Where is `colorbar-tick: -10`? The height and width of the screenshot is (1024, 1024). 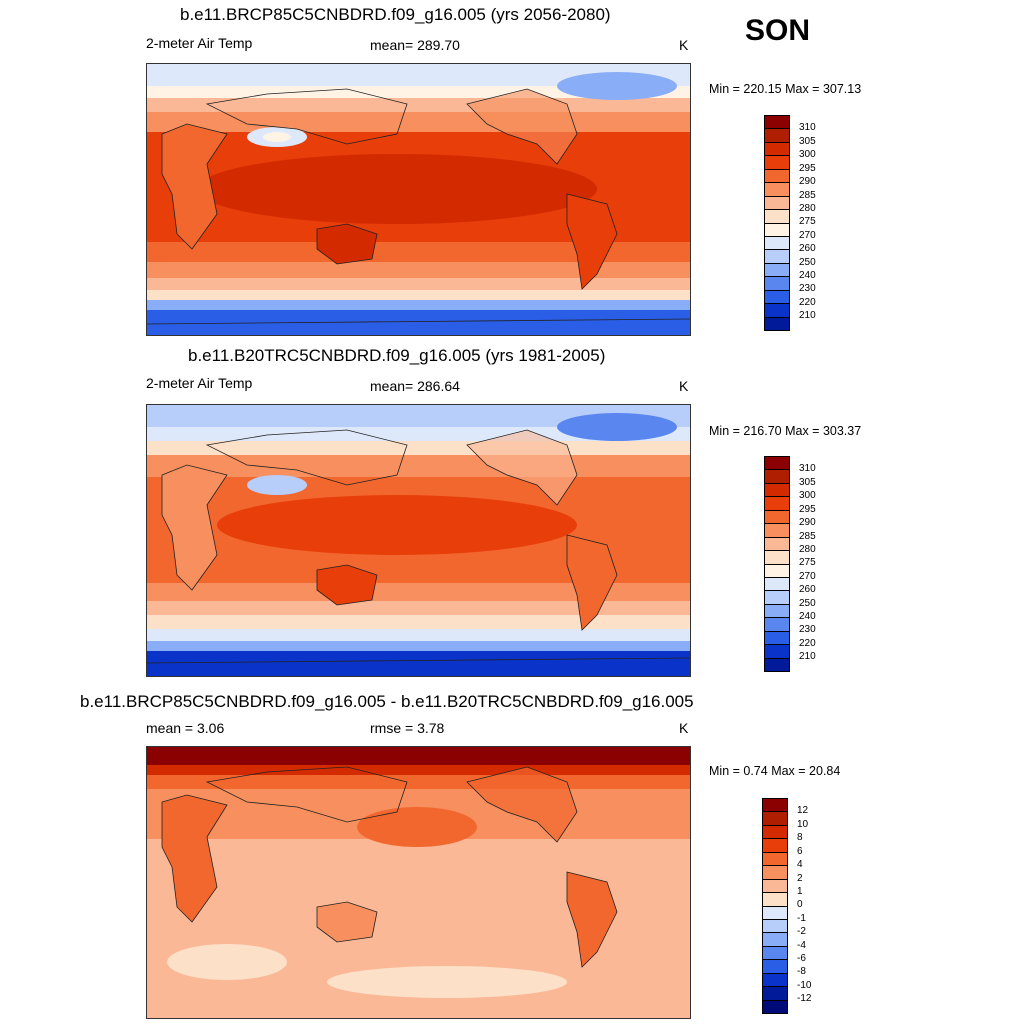
colorbar-tick: -10 is located at coordinates (804, 985).